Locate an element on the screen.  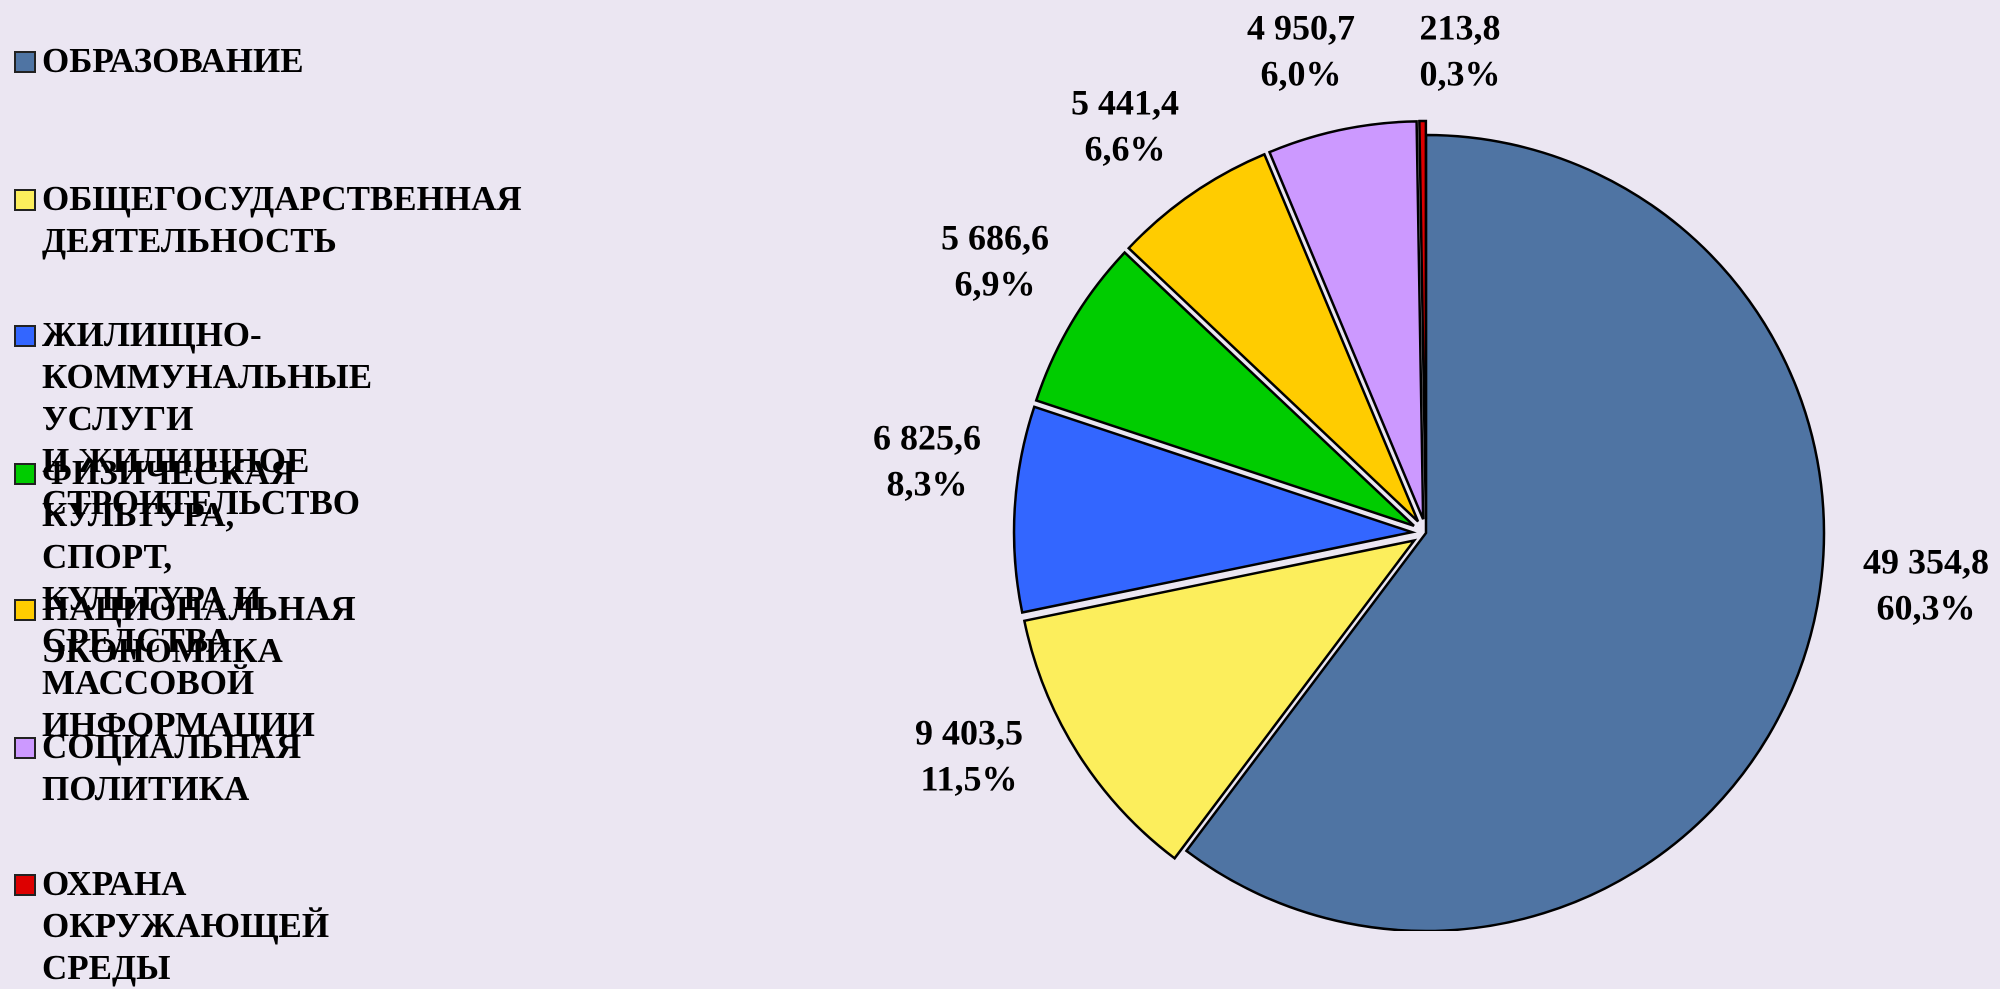
percent-label: 6,0% is located at coordinates (1301, 73).